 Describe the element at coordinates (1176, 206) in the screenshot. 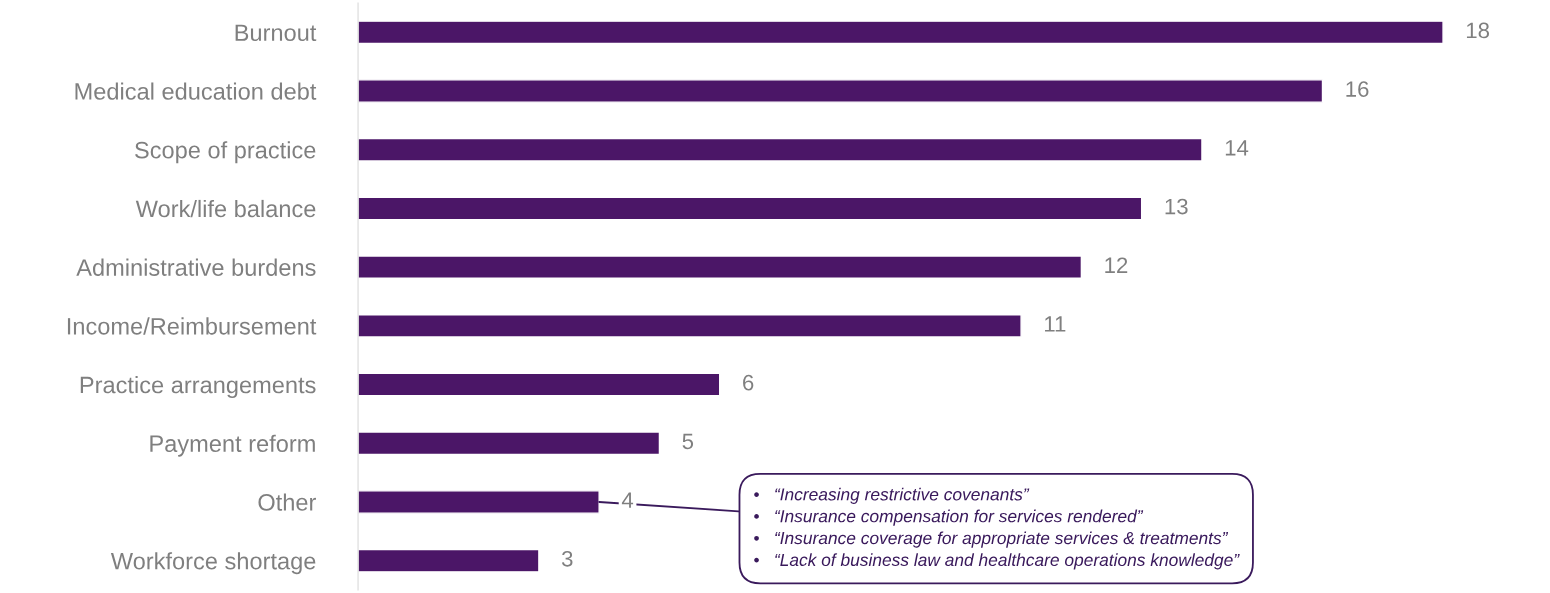

I see `data-label: 13` at that location.